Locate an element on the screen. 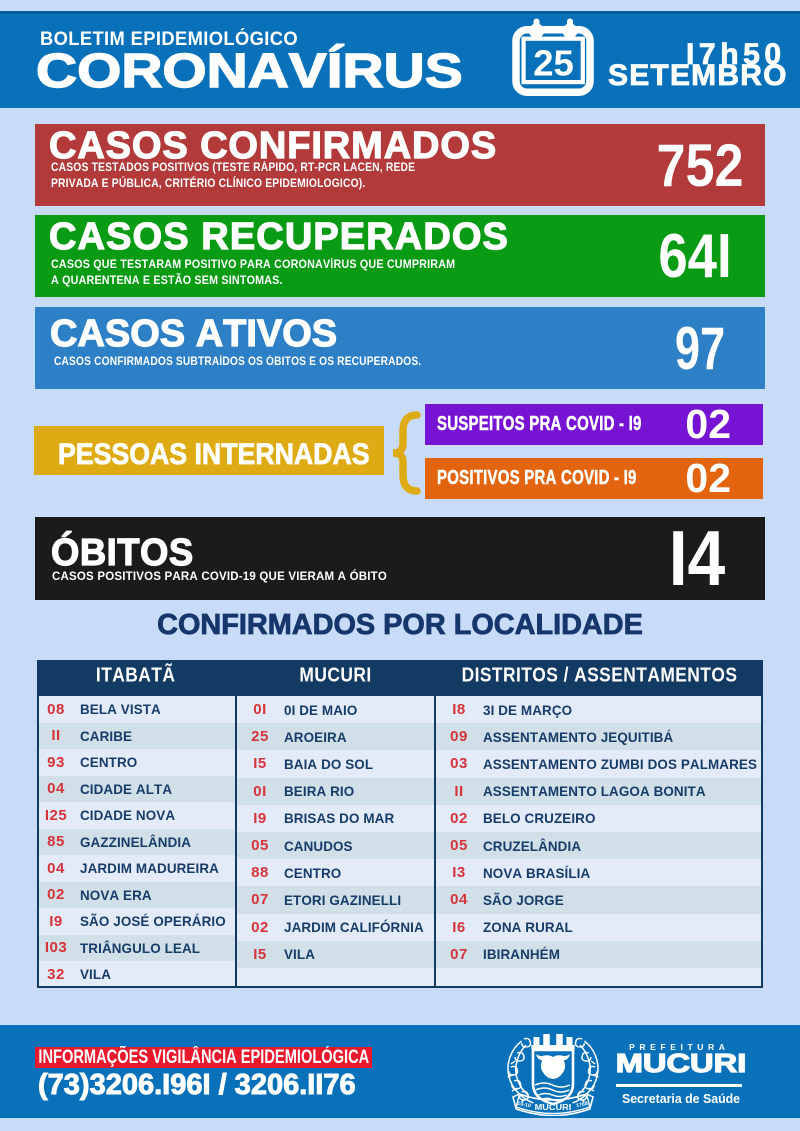 The width and height of the screenshot is (800, 1131). svg-text: 1768 is located at coordinates (581, 1105).